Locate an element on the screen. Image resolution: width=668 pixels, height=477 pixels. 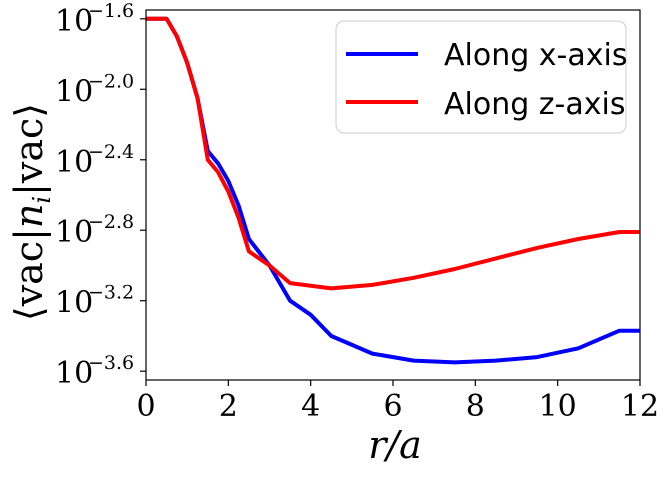
legend-box is located at coordinates (481, 77).